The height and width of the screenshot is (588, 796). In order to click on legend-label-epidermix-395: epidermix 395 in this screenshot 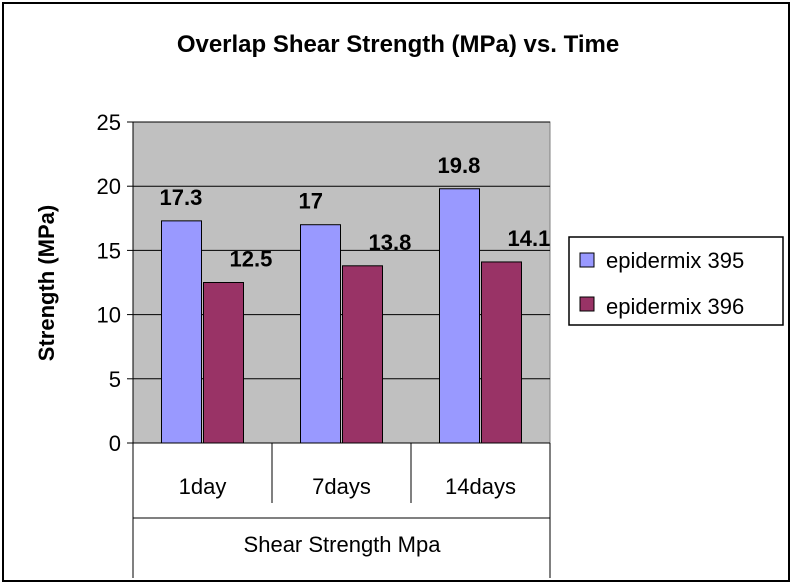, I will do `click(675, 260)`.